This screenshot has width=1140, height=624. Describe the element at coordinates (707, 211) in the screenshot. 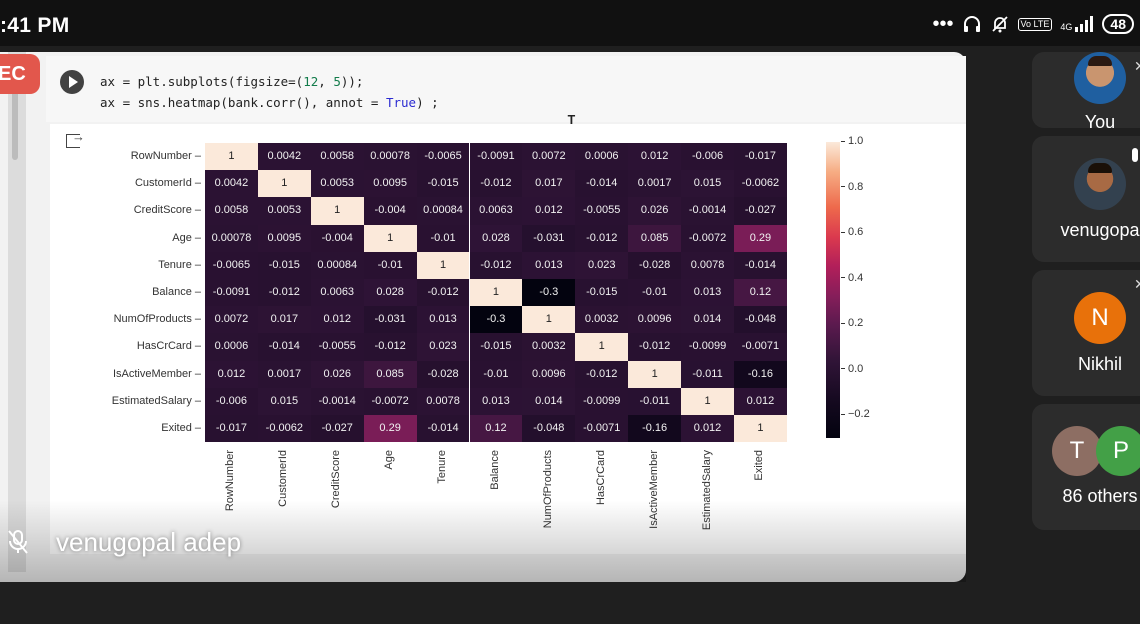

I see `heatmap-cell: -0.0014` at that location.